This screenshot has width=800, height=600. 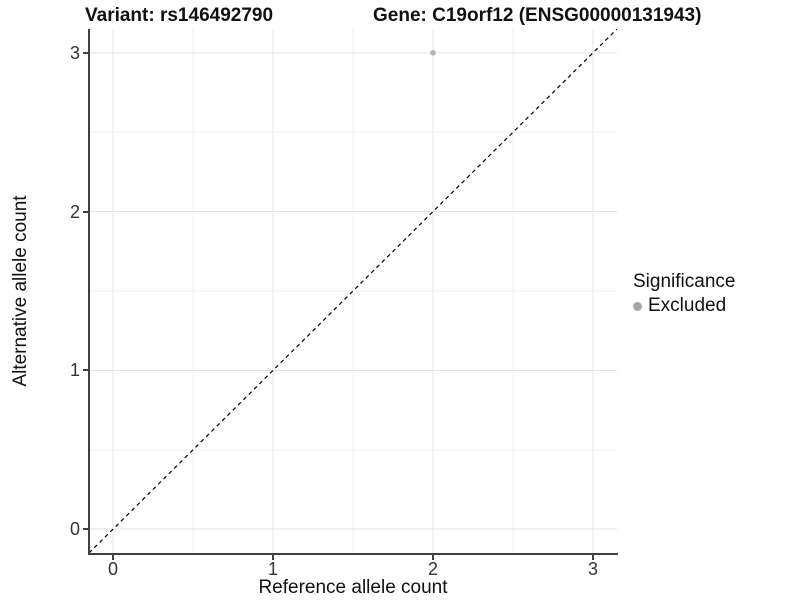 What do you see at coordinates (179, 15) in the screenshot?
I see `plot-title-variant: Variant: rs146492790` at bounding box center [179, 15].